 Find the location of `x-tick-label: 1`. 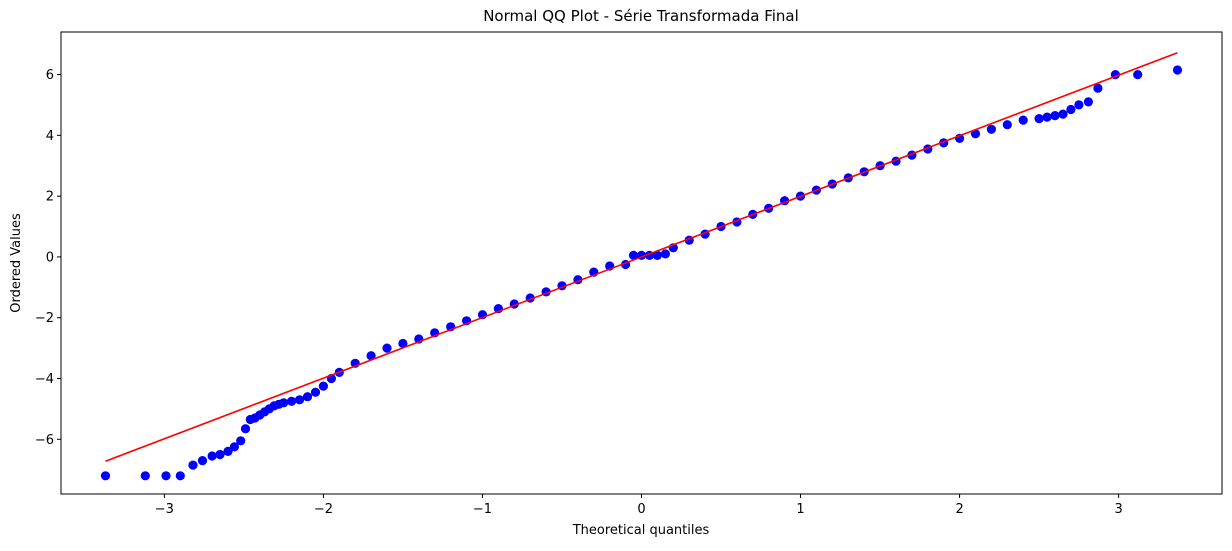

x-tick-label: 1 is located at coordinates (800, 509).